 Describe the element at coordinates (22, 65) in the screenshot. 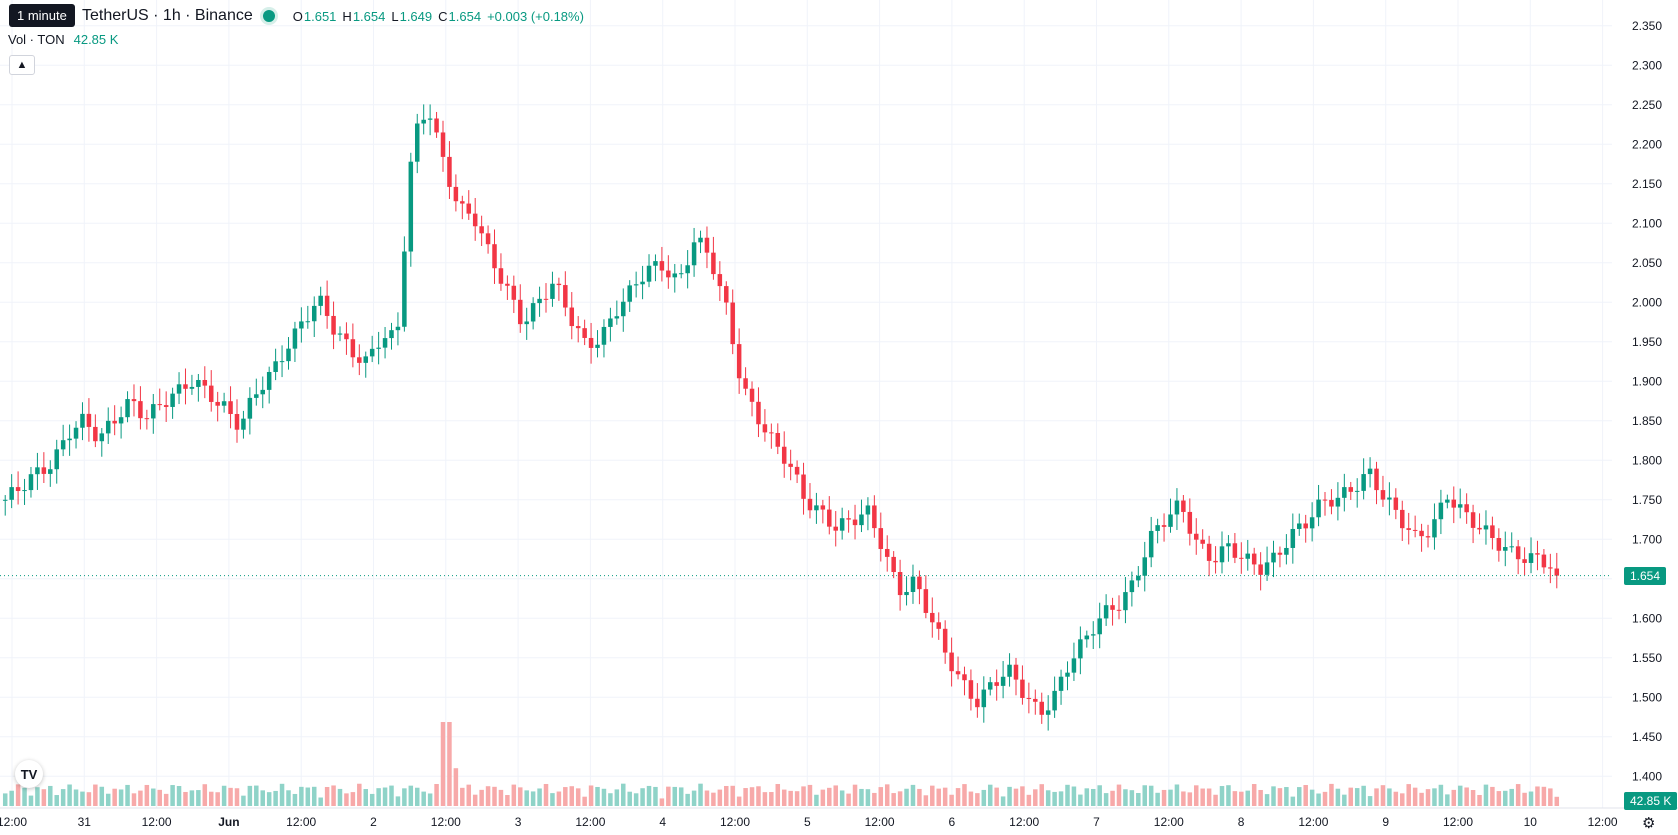

I see `collapse-legend-button: ▲` at that location.